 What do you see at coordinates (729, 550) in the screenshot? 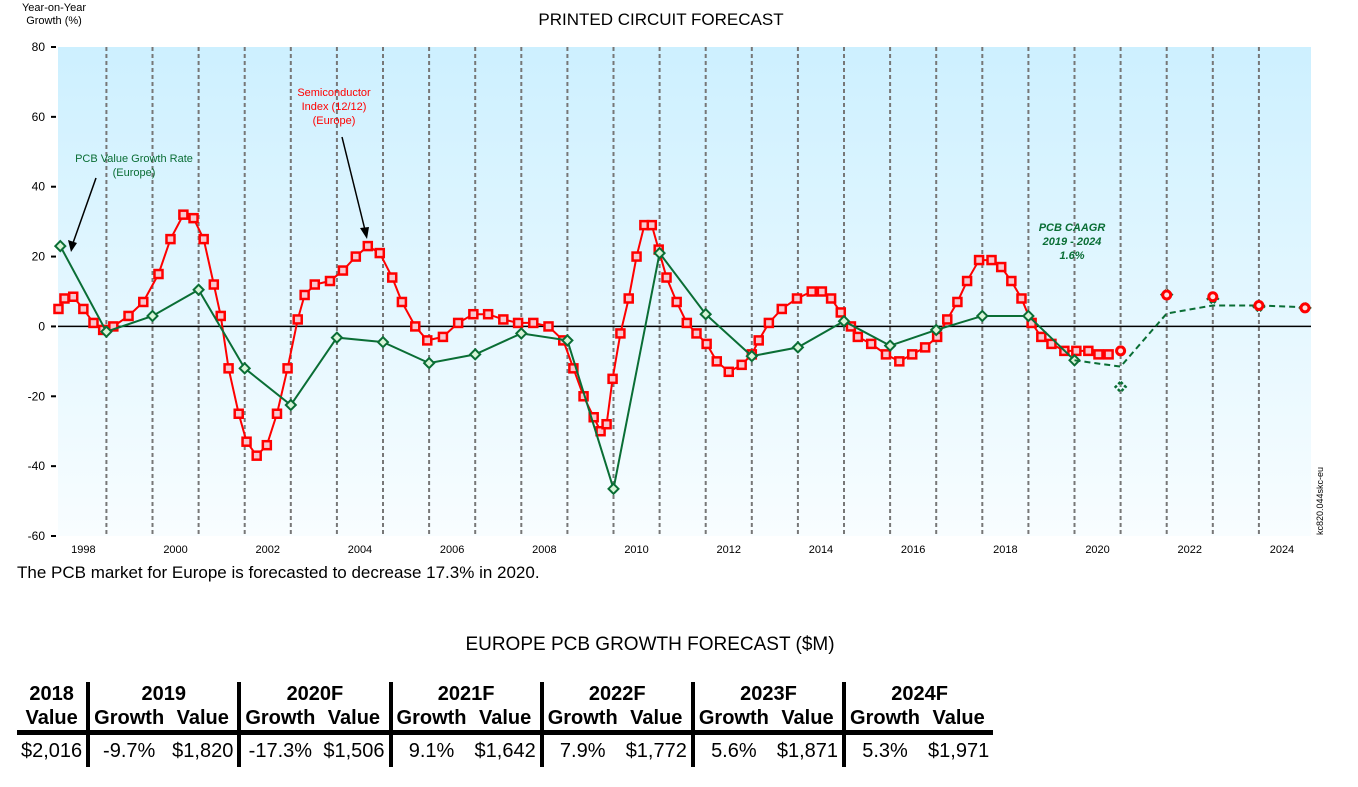
I see `x-tick-label: 2012` at bounding box center [729, 550].